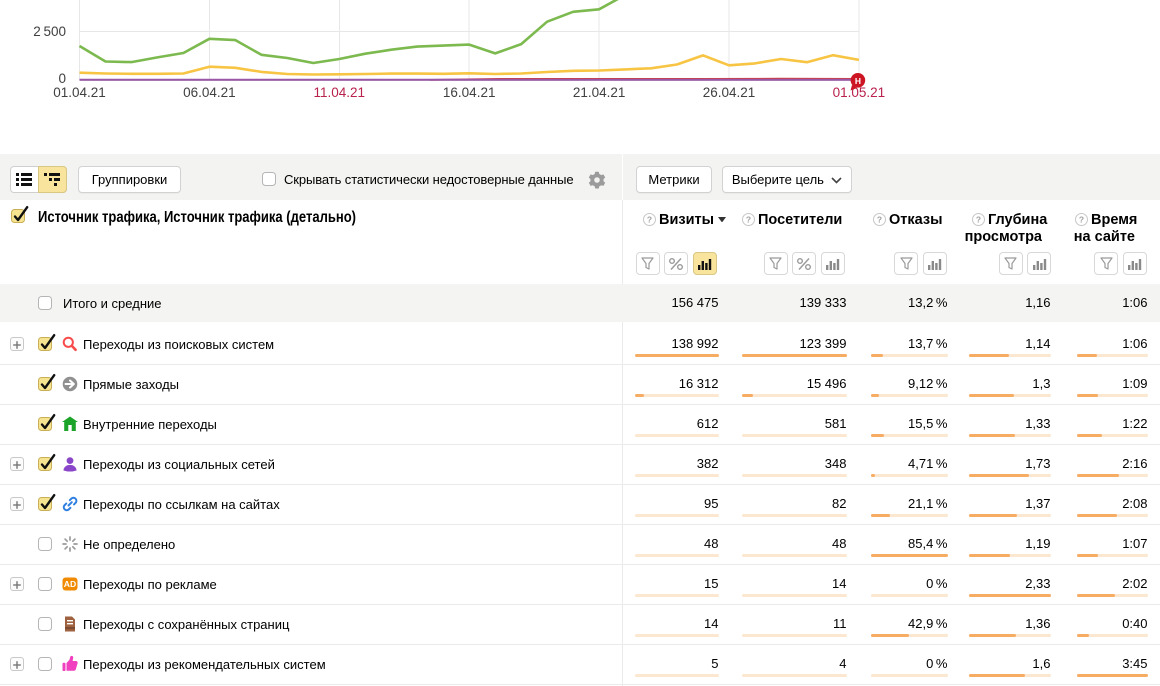  I want to click on svg-text: 01.05.21, so click(859, 92).